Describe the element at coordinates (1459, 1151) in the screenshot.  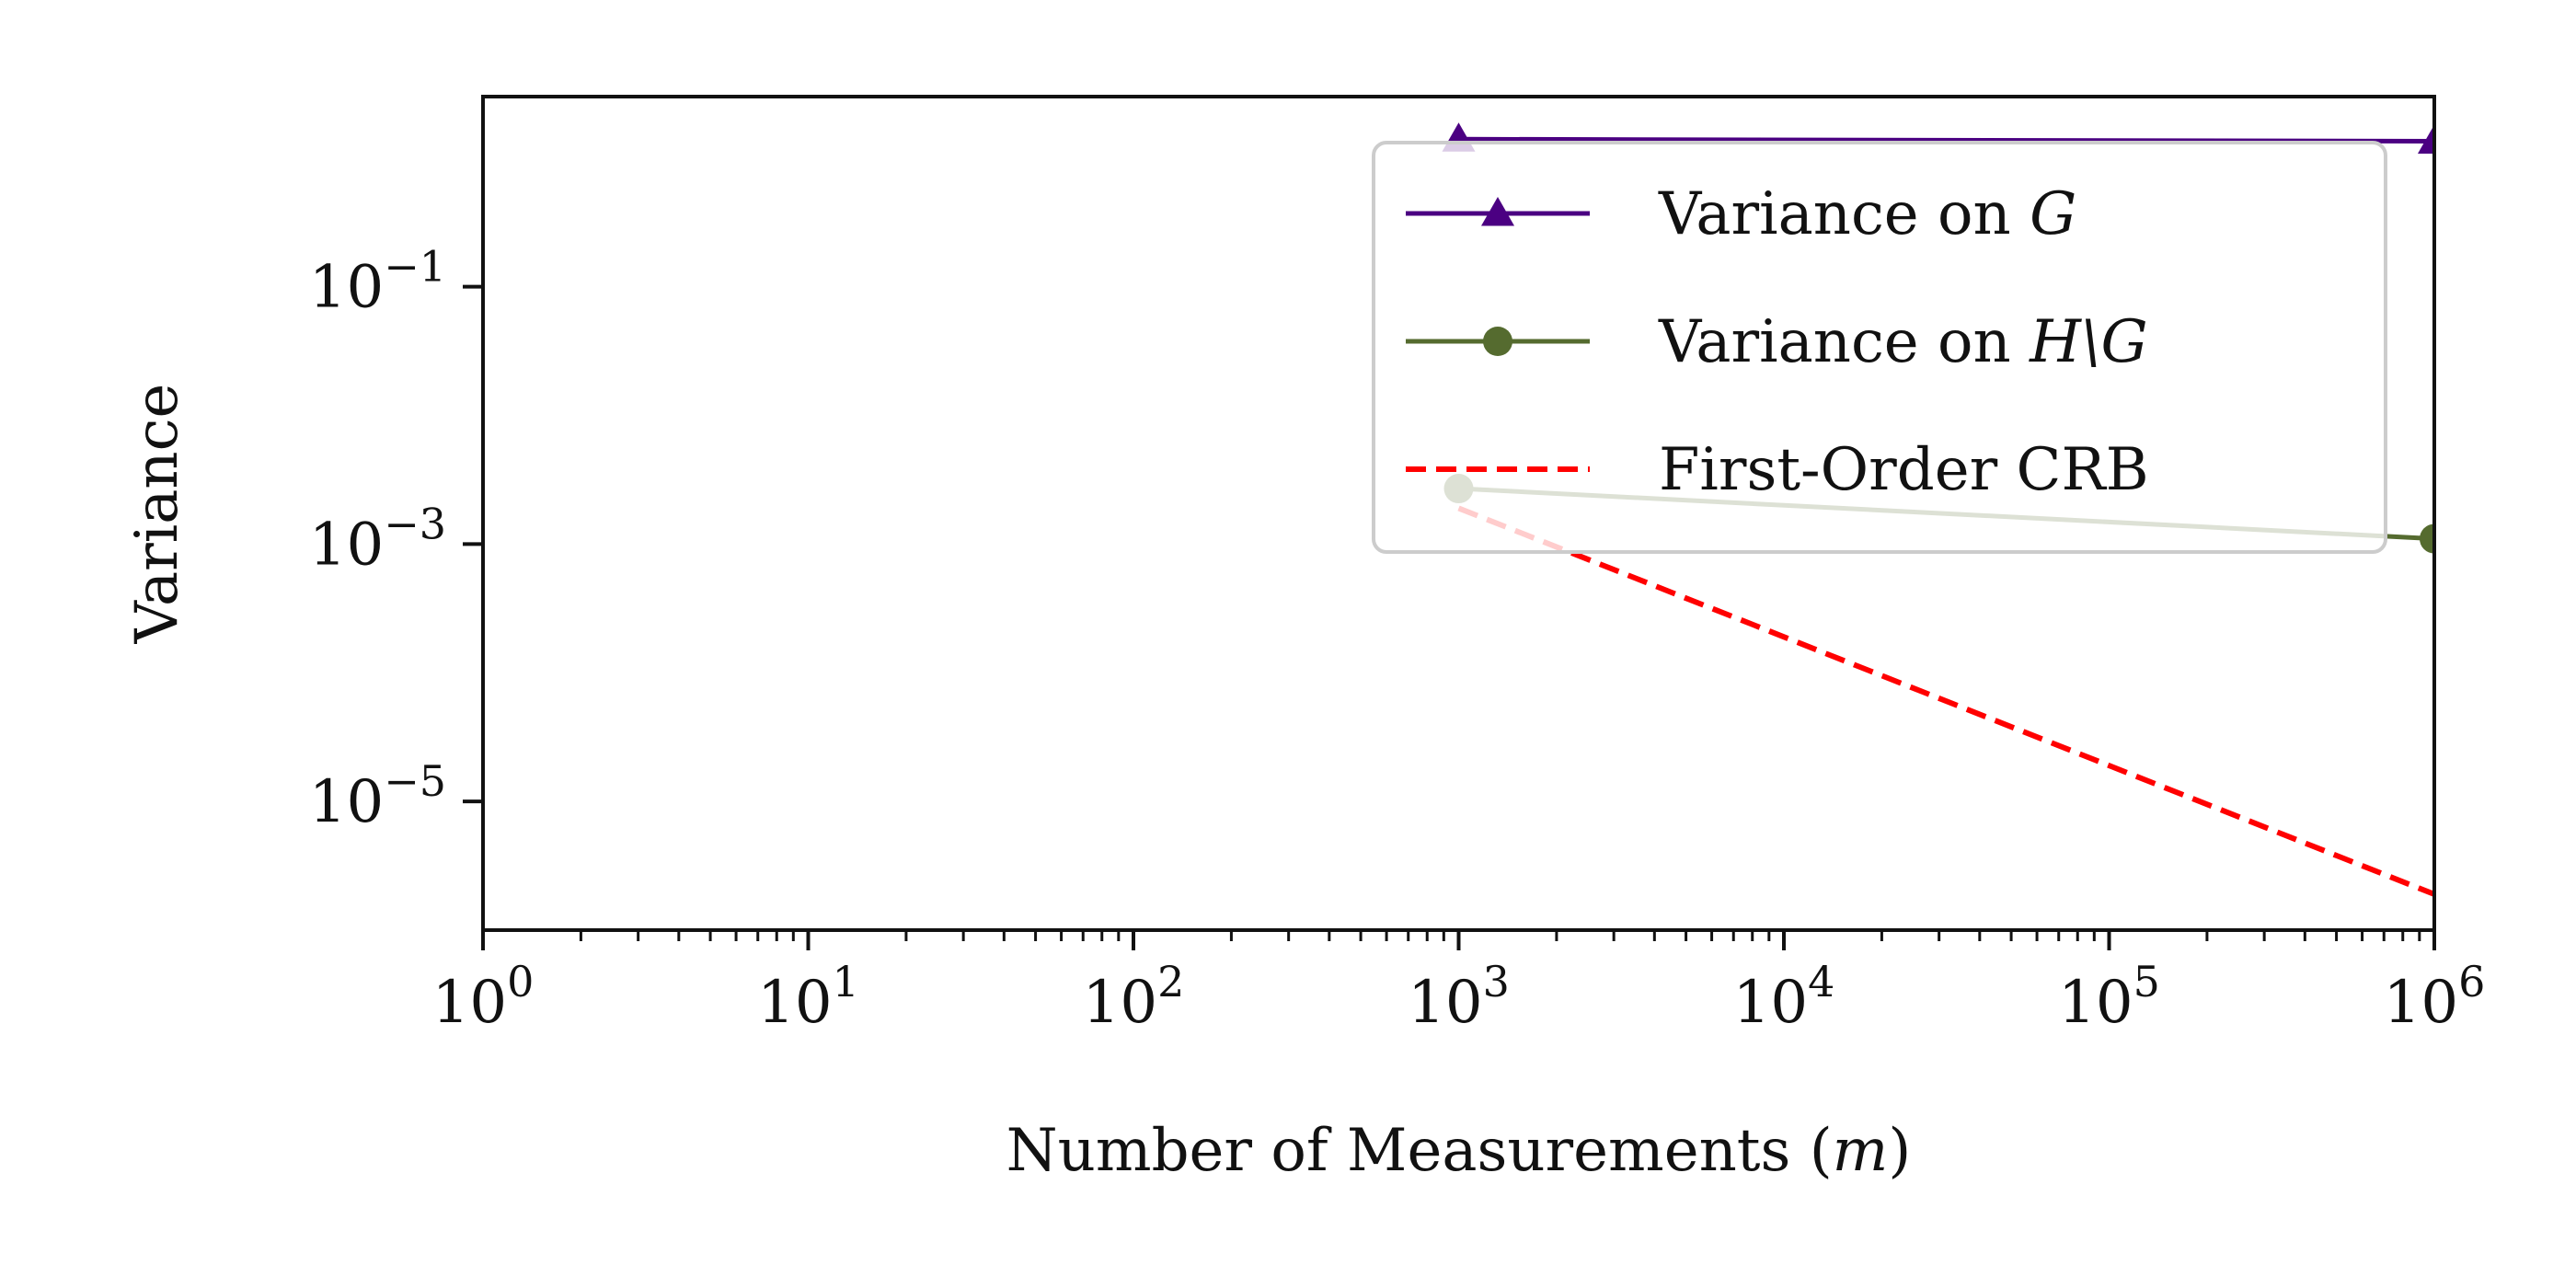
I see `x-axis-title: Number of Measurements (m)` at that location.